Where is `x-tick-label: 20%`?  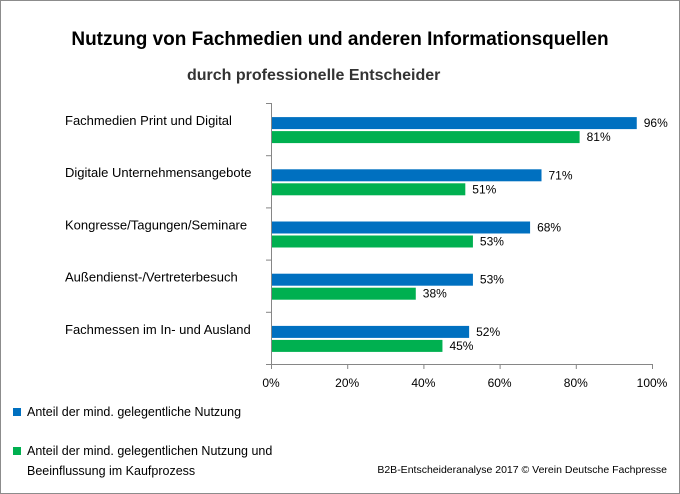
x-tick-label: 20% is located at coordinates (347, 383).